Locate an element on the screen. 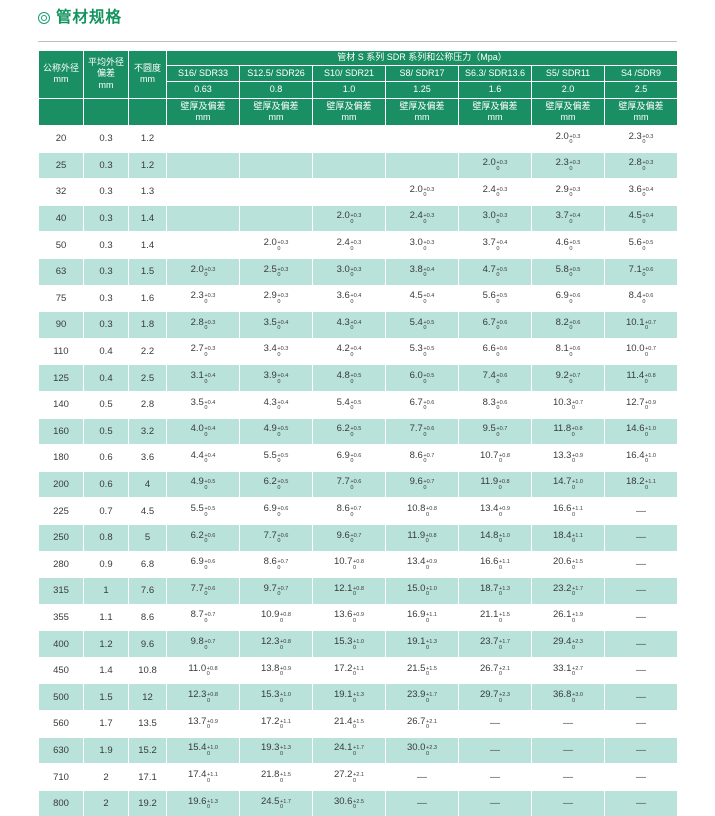  cell-wall-0: 3.1 +0.4 0 is located at coordinates (203, 378).